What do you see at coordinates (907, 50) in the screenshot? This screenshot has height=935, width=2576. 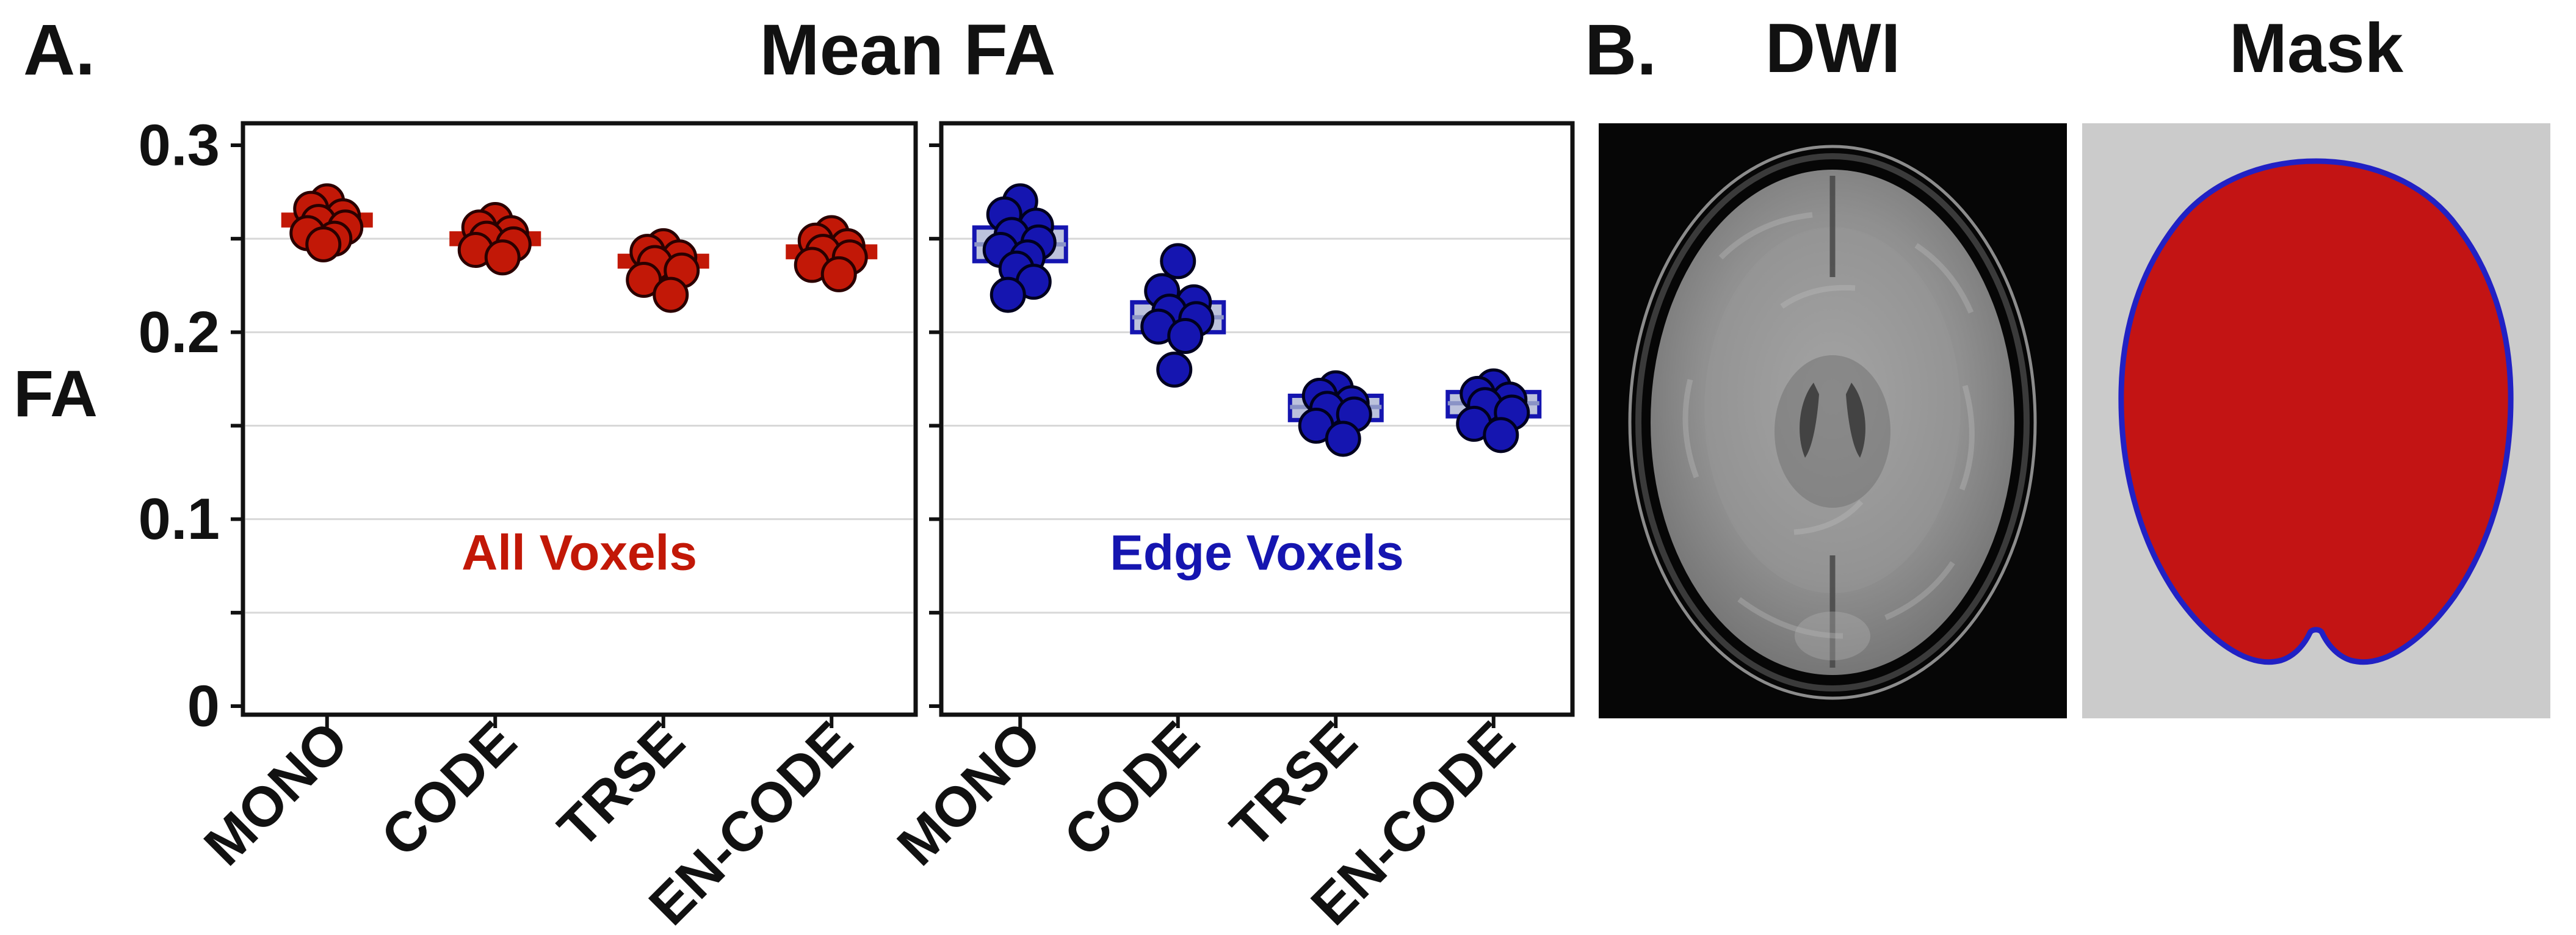 I see `panel-a-title: Mean FA` at bounding box center [907, 50].